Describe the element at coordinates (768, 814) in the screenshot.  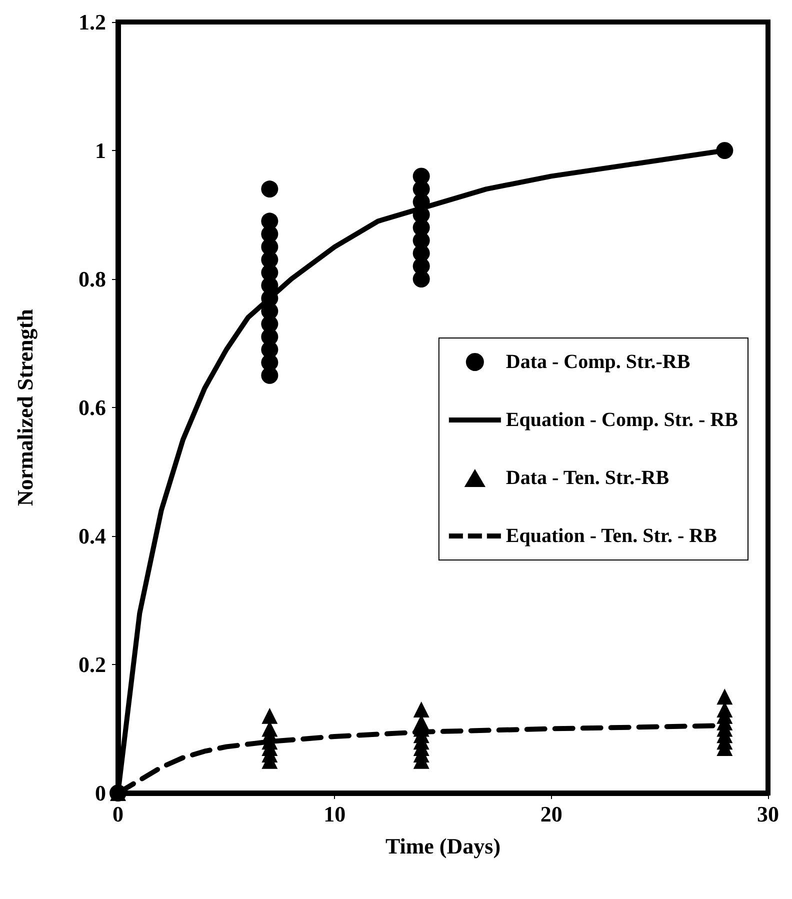
I see `x-tick-label: 30` at that location.